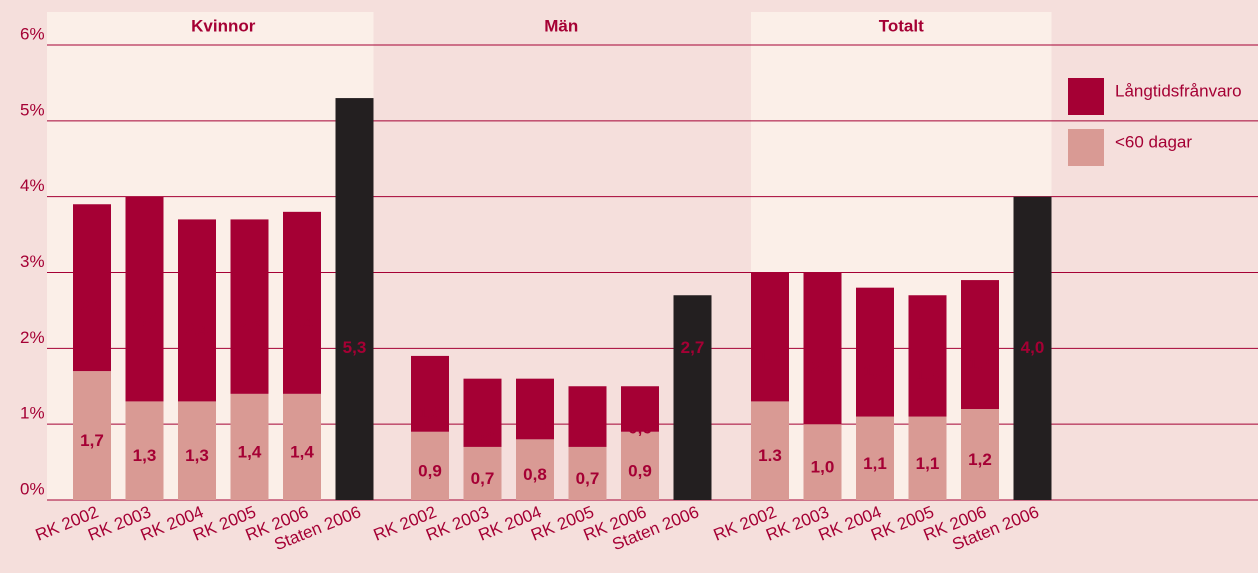 The height and width of the screenshot is (573, 1258). I want to click on legend-label: Långtidsfrånvaro, so click(1178, 90).